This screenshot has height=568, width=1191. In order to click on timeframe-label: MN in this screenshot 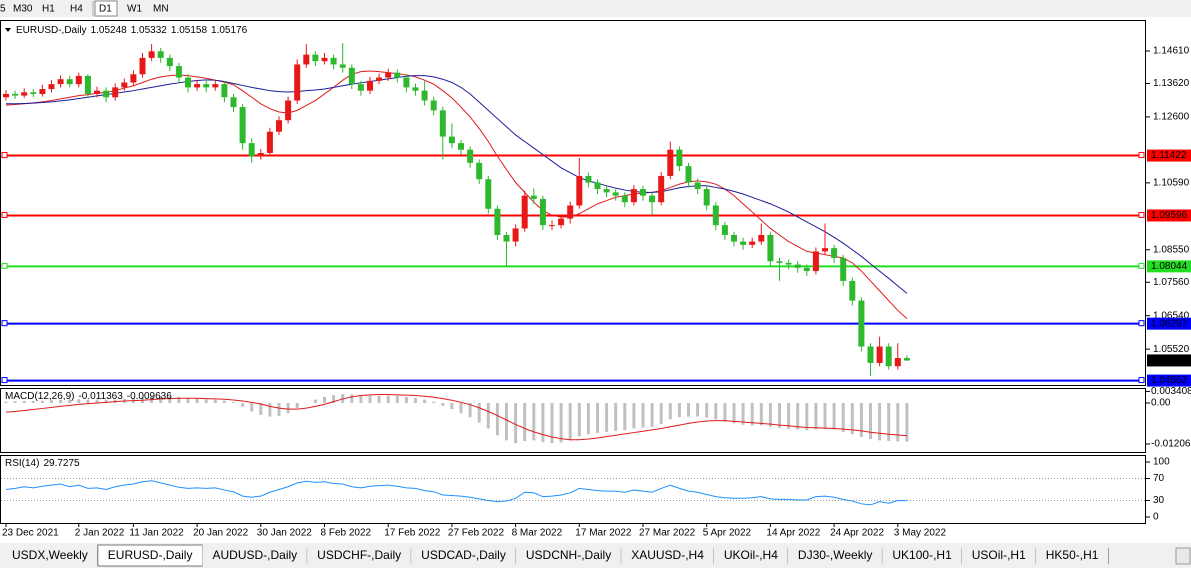, I will do `click(161, 9)`.